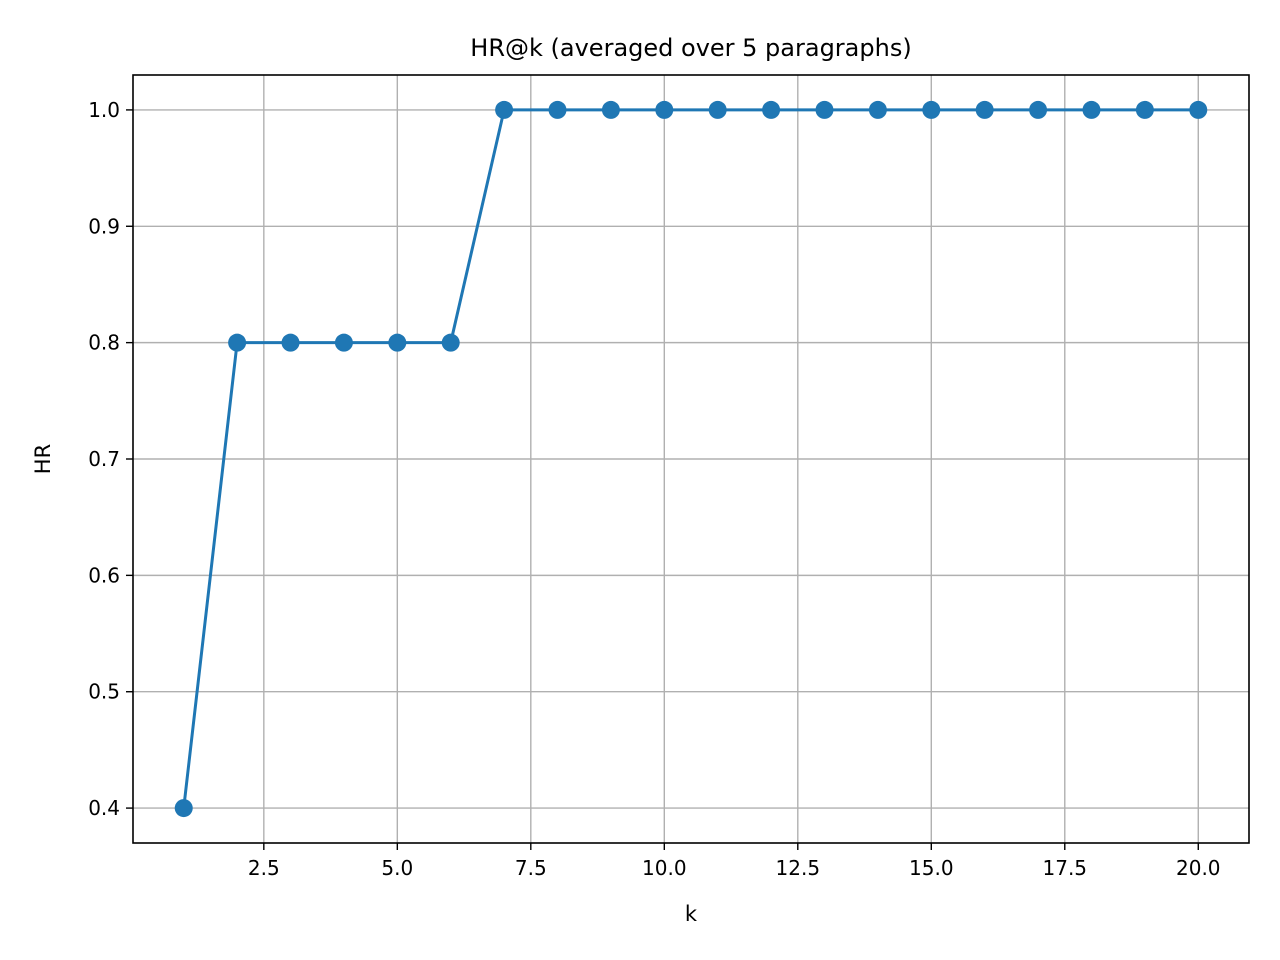  Describe the element at coordinates (104, 808) in the screenshot. I see `y-tick-label: 0.4` at that location.